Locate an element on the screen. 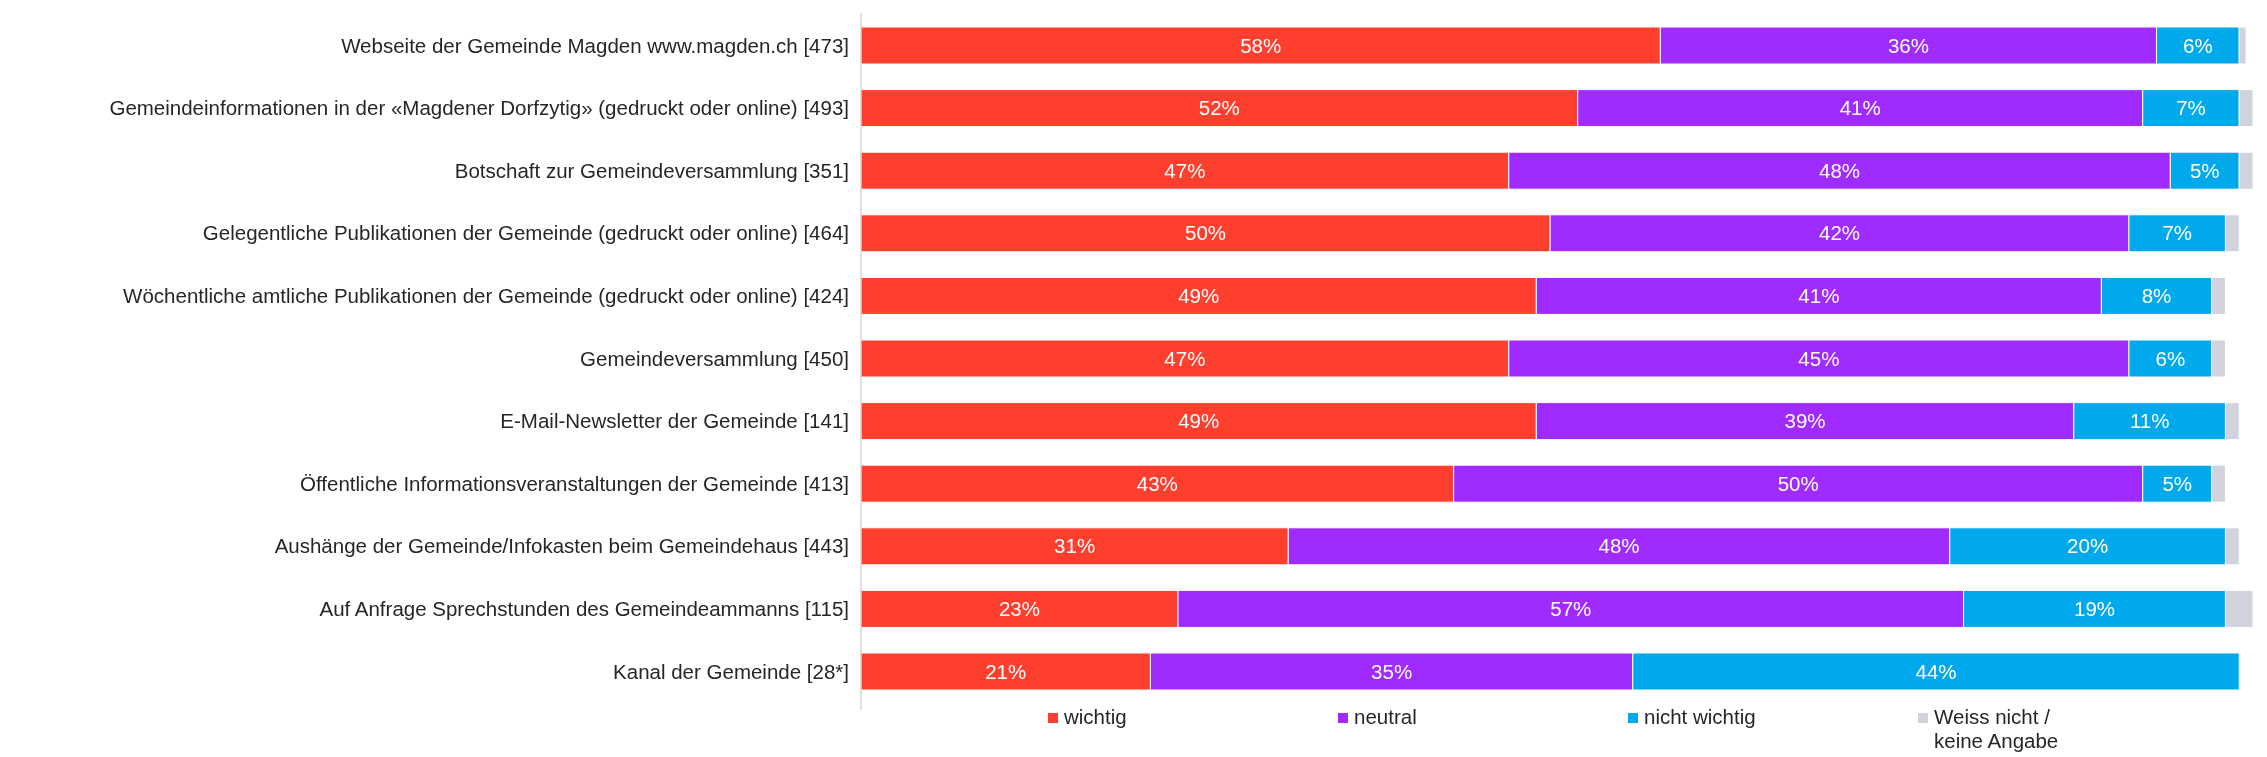  legend-label: wichtig is located at coordinates (1095, 716).